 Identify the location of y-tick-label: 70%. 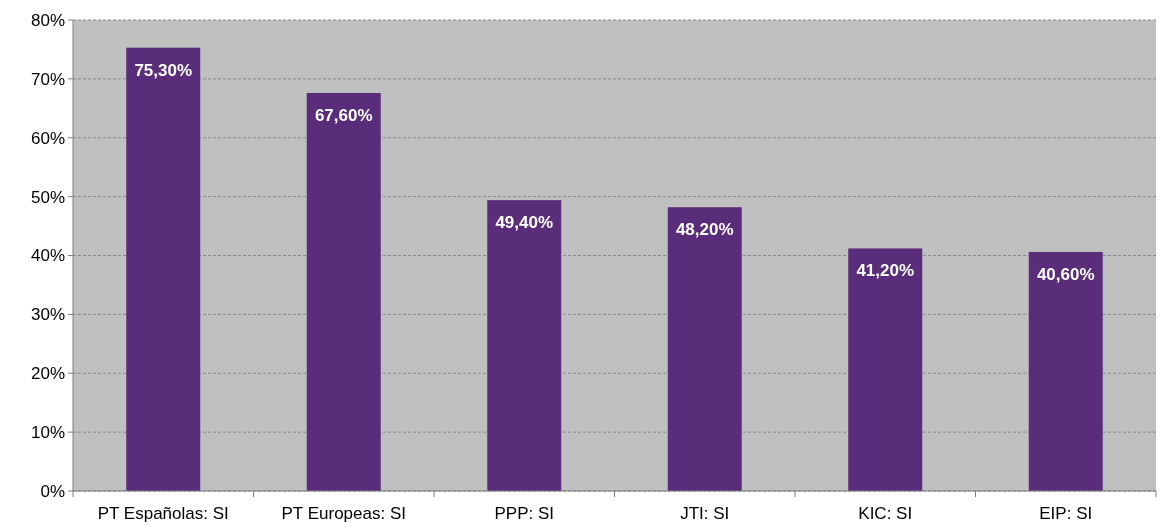
(47, 79).